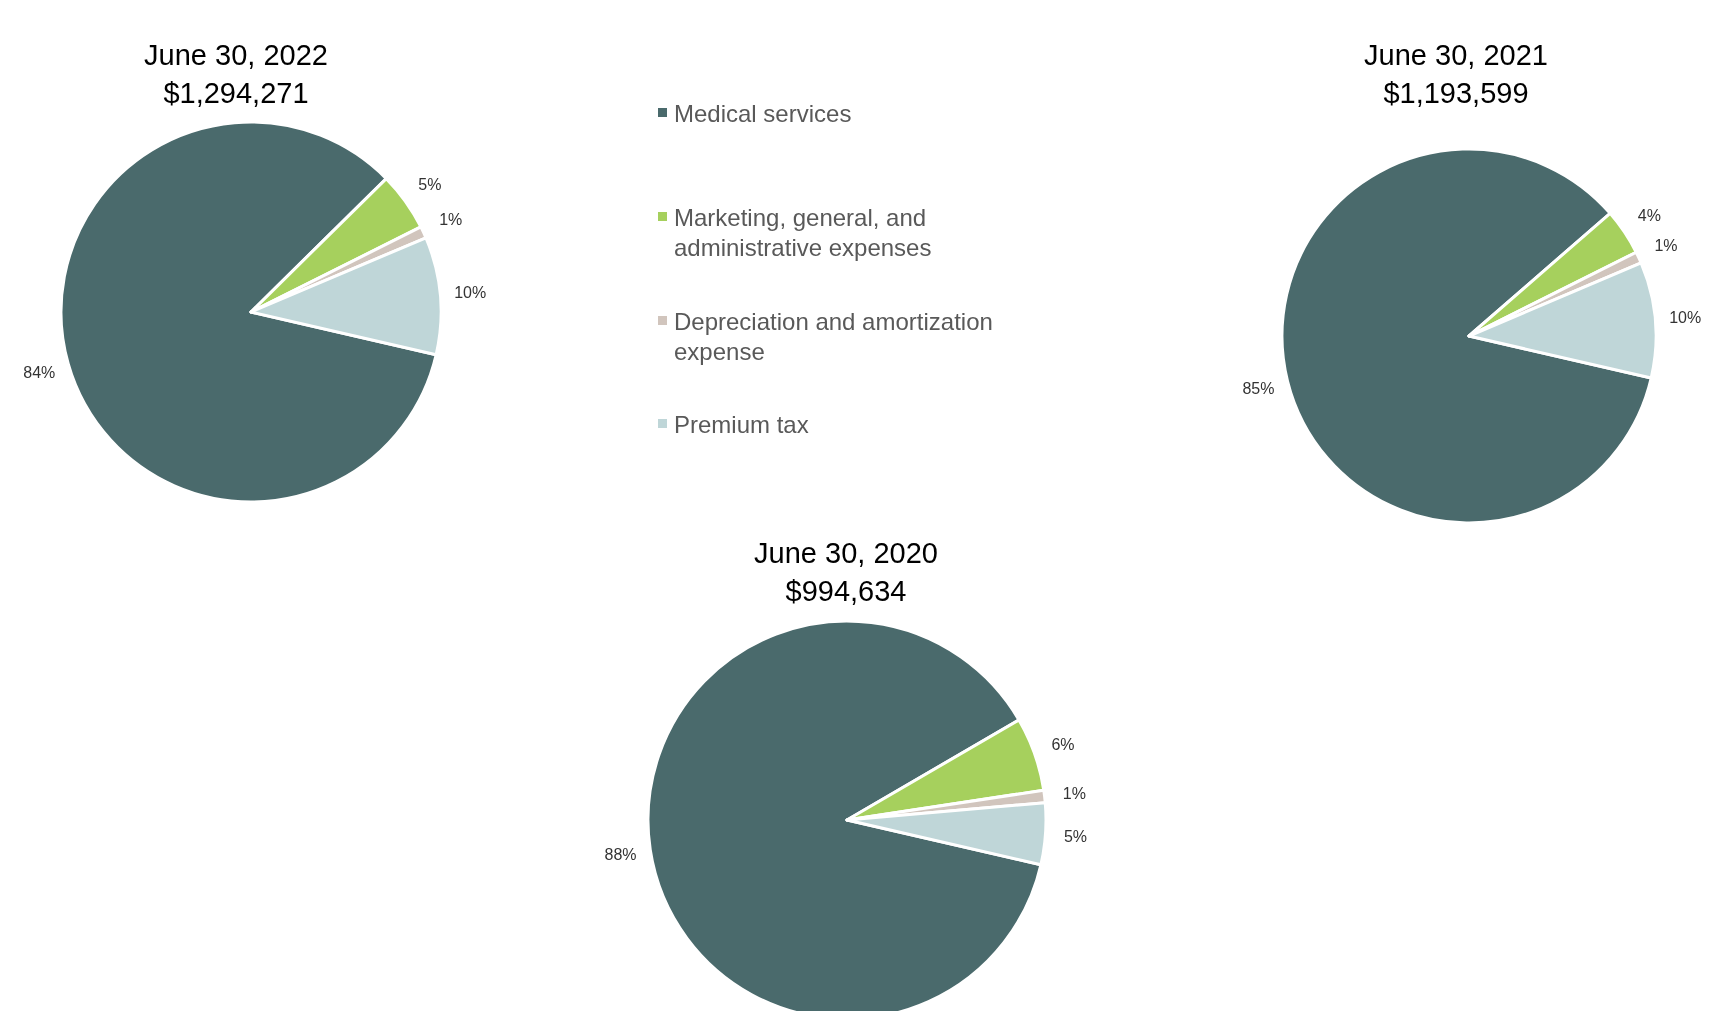 This screenshot has width=1713, height=1011. Describe the element at coordinates (1649, 215) in the screenshot. I see `data-label: 4%` at that location.